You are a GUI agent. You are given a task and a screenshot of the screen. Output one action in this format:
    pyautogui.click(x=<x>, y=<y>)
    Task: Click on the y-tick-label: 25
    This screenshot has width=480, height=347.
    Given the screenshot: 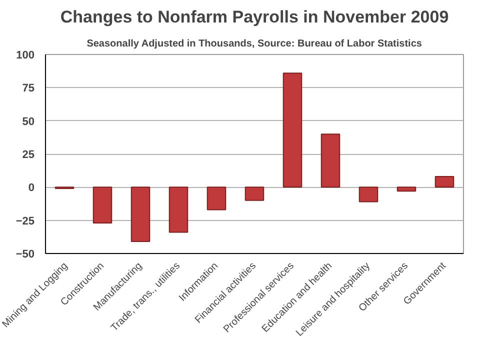 What is the action you would take?
    pyautogui.click(x=28, y=155)
    